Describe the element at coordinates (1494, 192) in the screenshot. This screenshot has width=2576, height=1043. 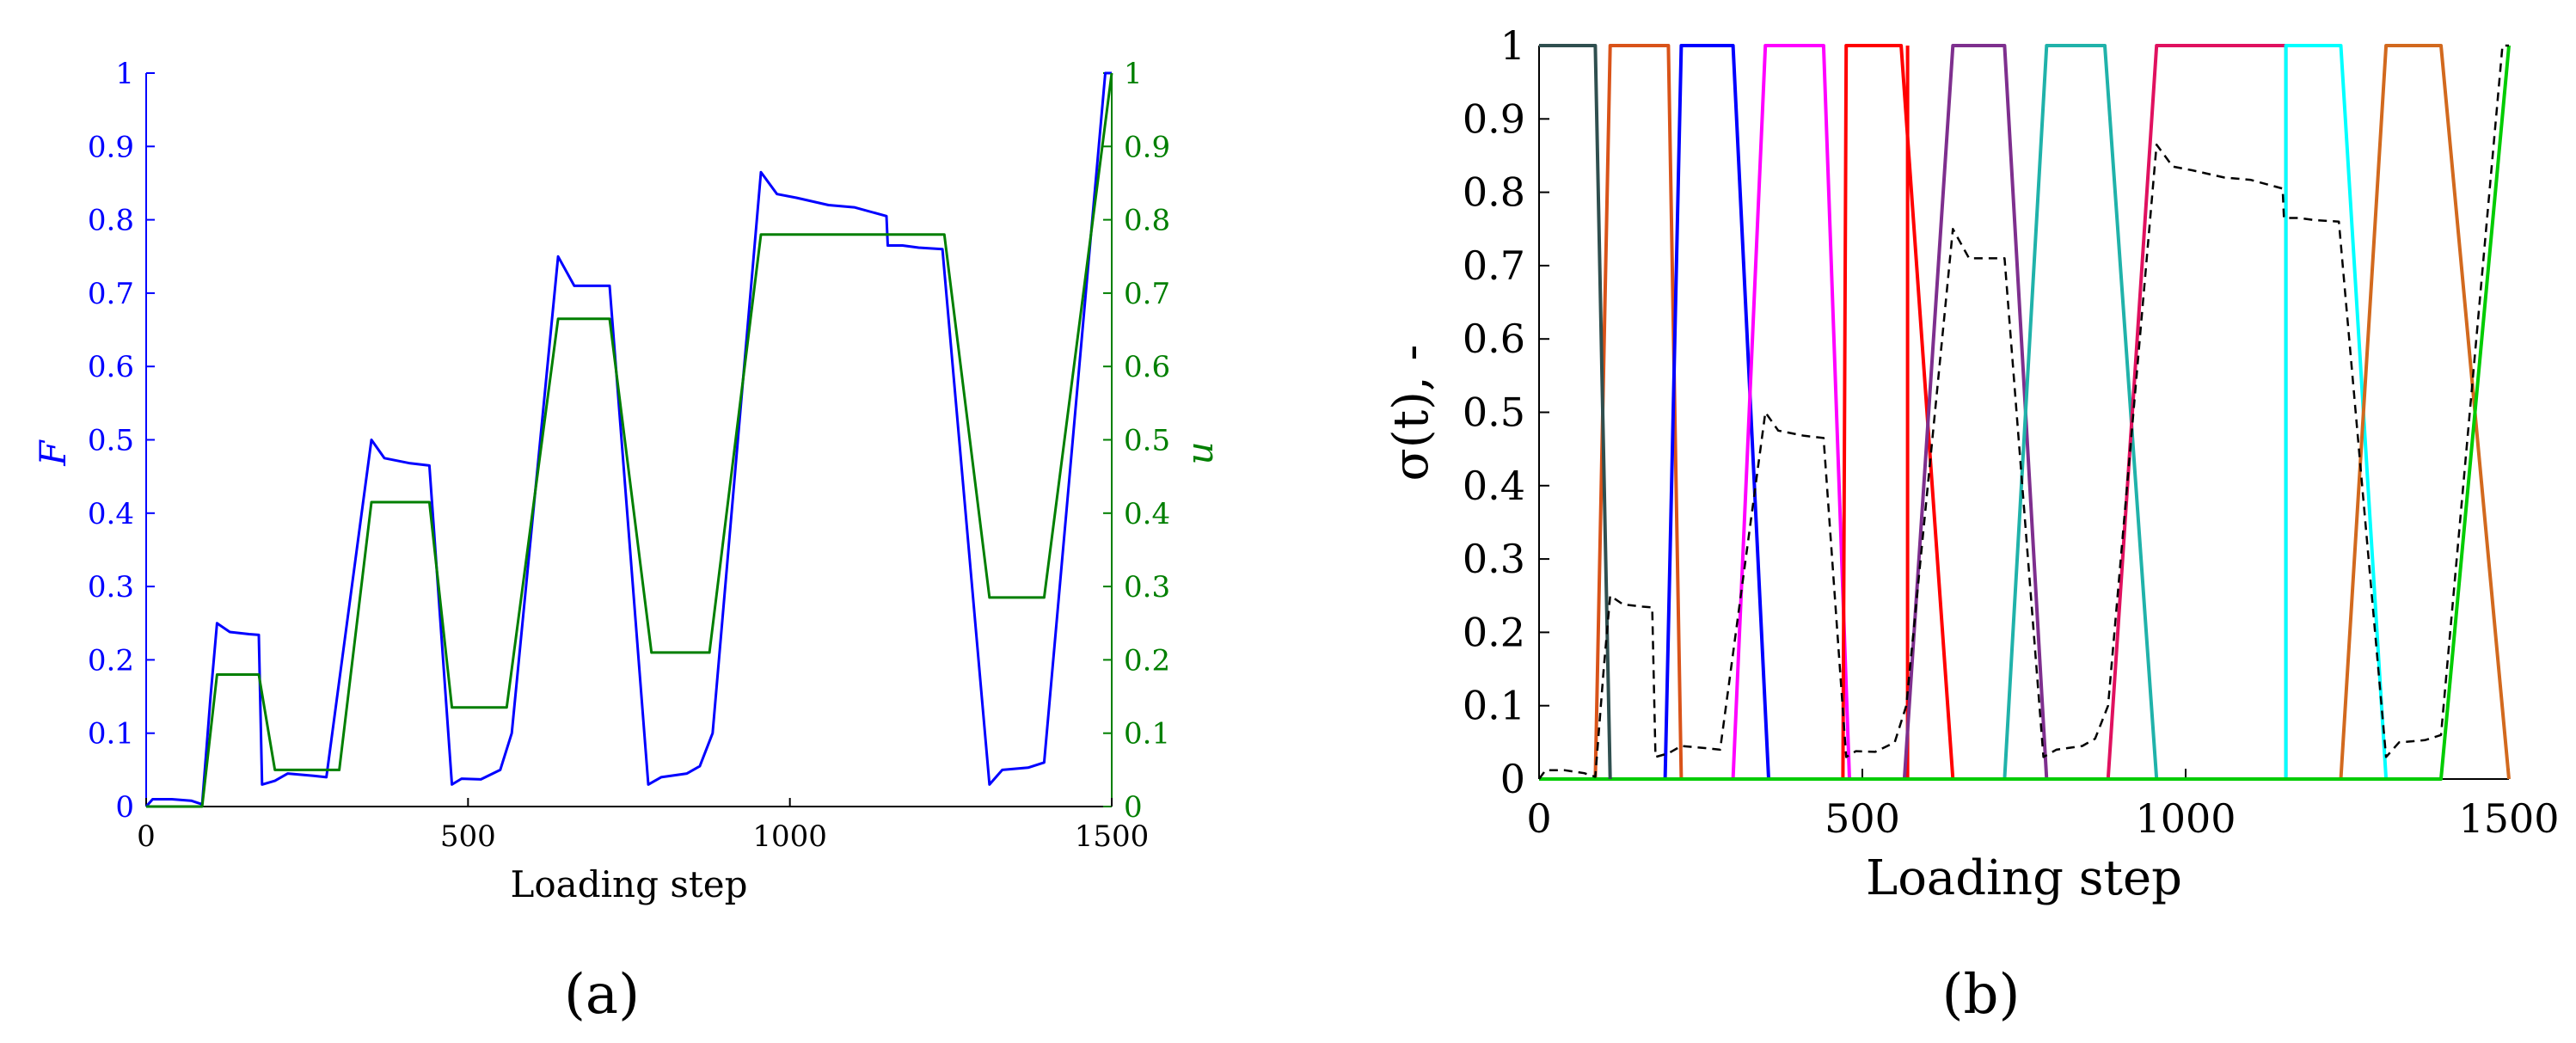
I see `ytick-label: 0.8` at that location.